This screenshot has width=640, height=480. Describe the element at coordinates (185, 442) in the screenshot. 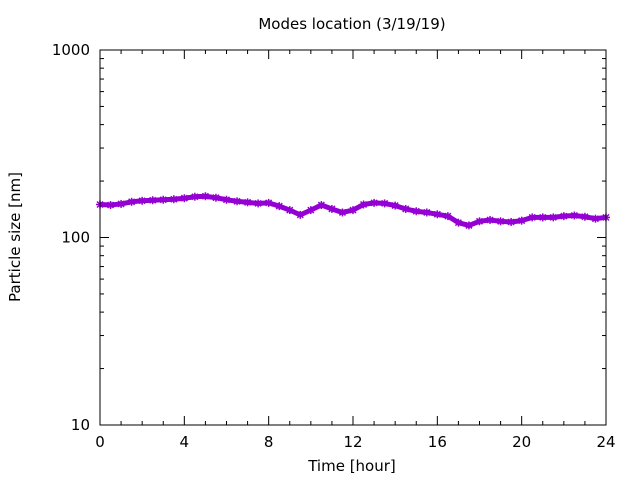

I see `x-tick-label: 4` at that location.